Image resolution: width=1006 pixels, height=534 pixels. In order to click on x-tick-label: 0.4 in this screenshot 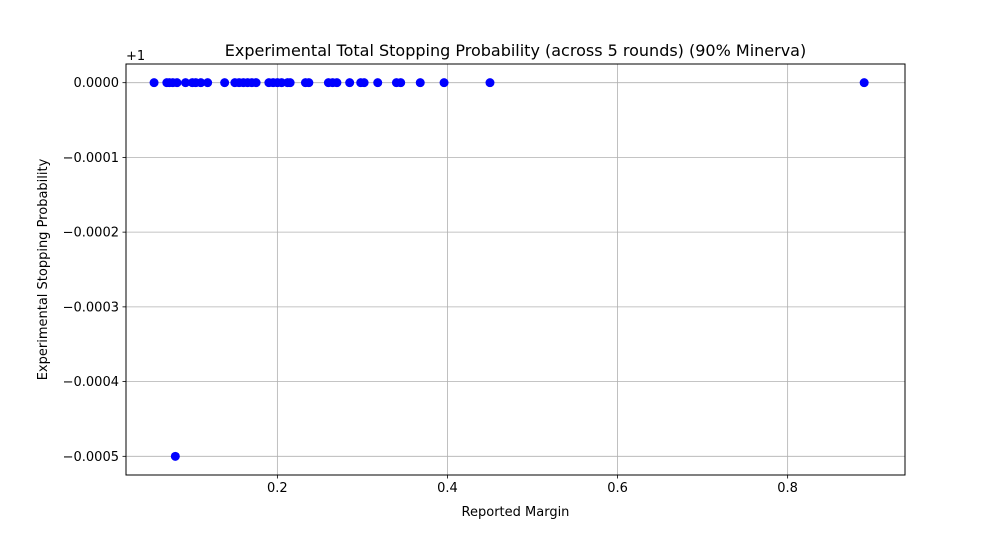, I will do `click(447, 488)`.